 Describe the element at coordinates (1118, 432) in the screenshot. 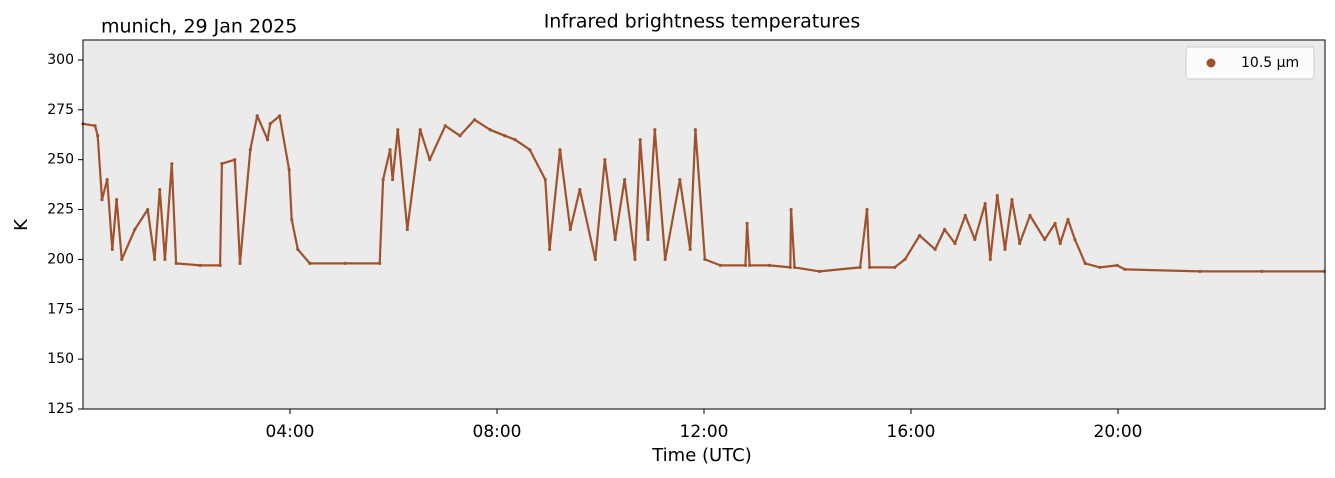

I see `x-tick-label: 20:00` at that location.